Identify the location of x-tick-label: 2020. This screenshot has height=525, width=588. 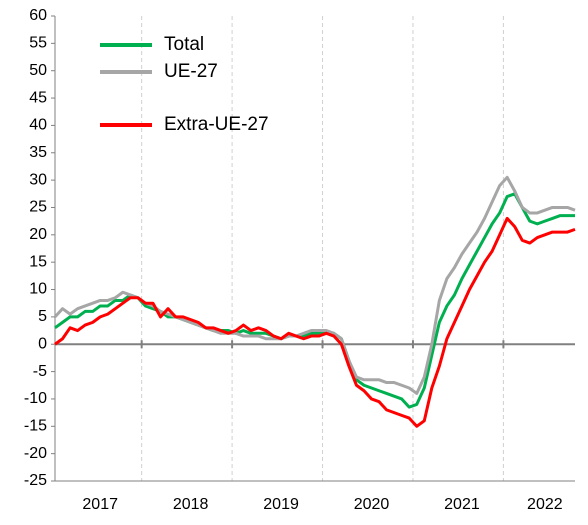
(372, 504).